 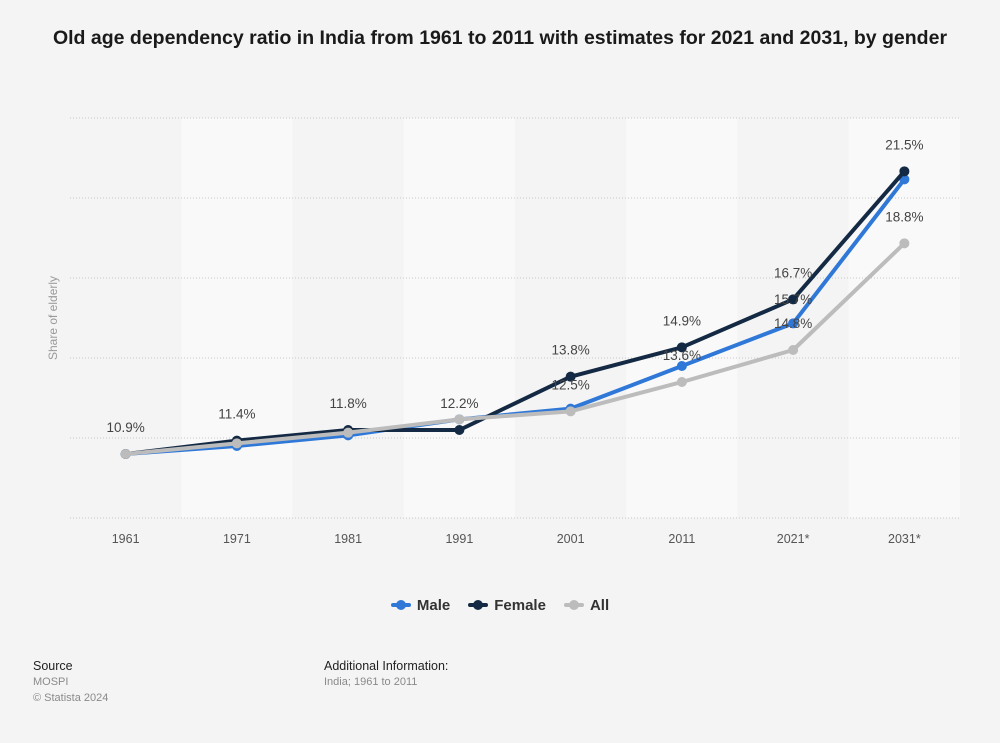 What do you see at coordinates (126, 539) in the screenshot?
I see `x-tick-label: 1961` at bounding box center [126, 539].